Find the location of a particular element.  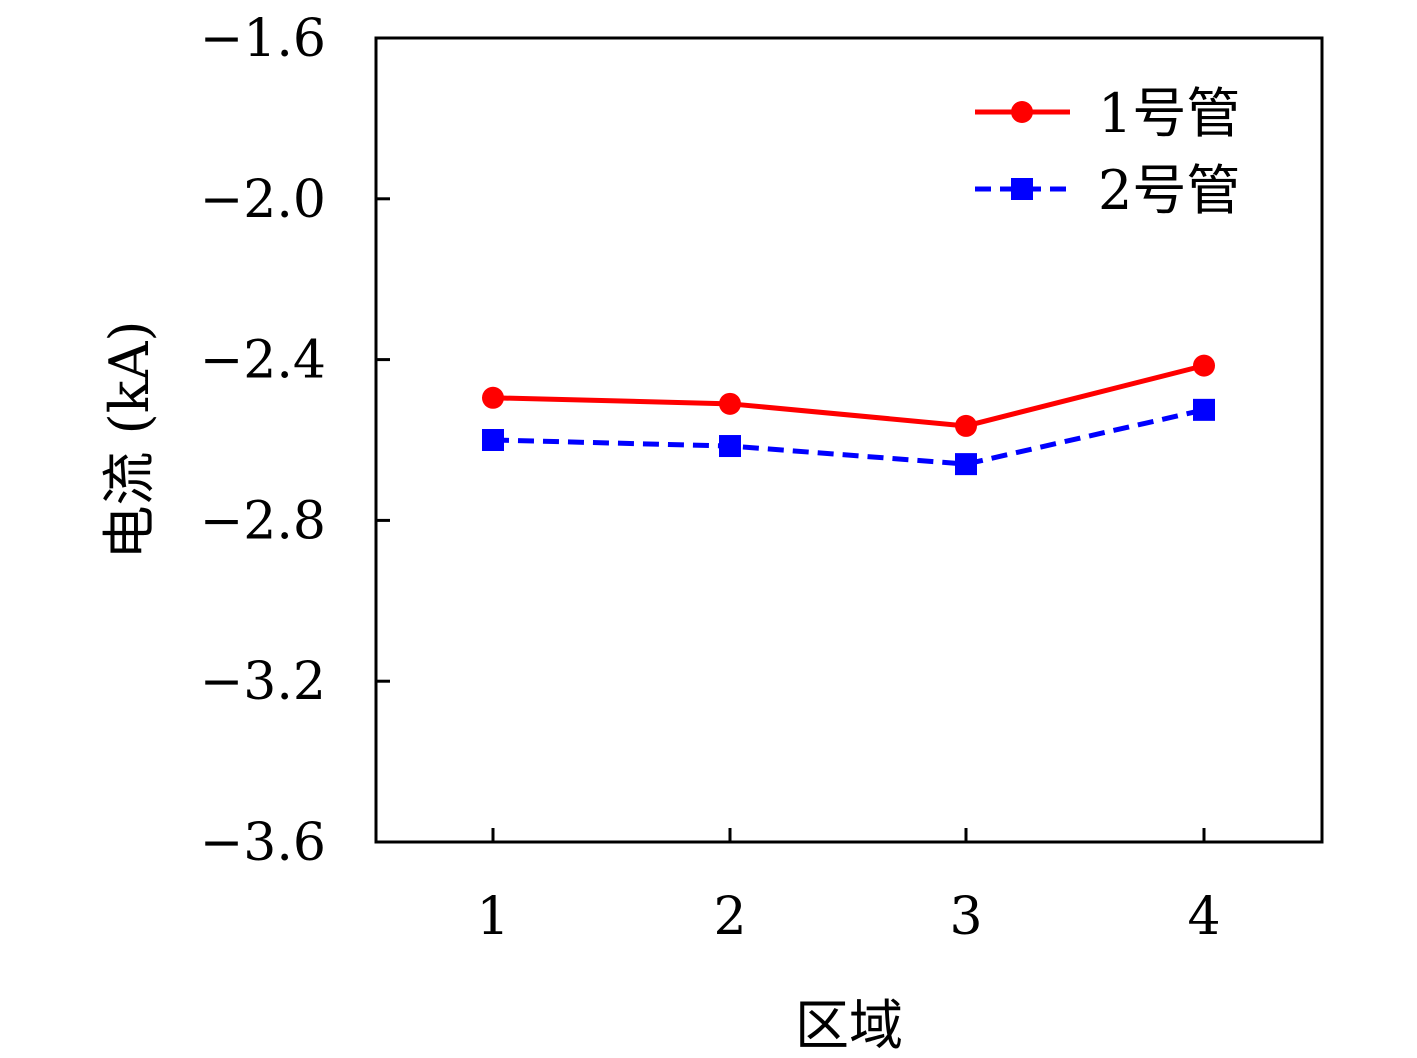

x-axis-title: 区域 is located at coordinates (849, 1025).